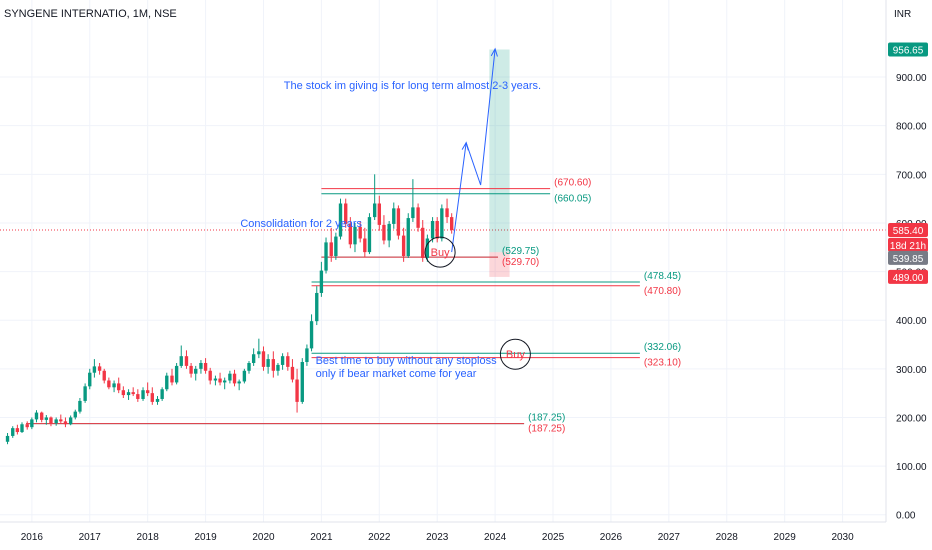  What do you see at coordinates (465, 146) in the screenshot?
I see `projection-arrowhead-mid` at bounding box center [465, 146].